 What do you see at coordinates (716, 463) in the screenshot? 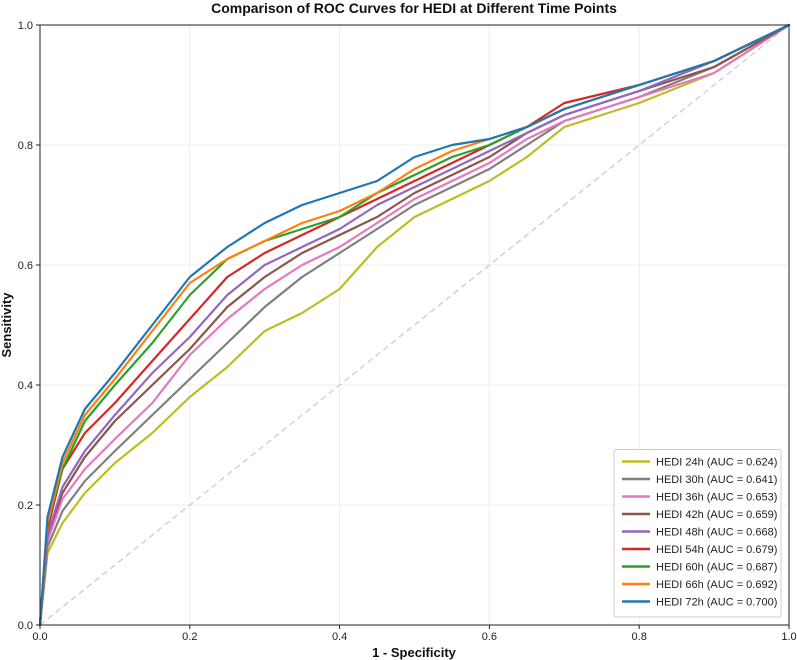
I see `legend-label: HEDI 24h (AUC = 0.624)` at bounding box center [716, 463].